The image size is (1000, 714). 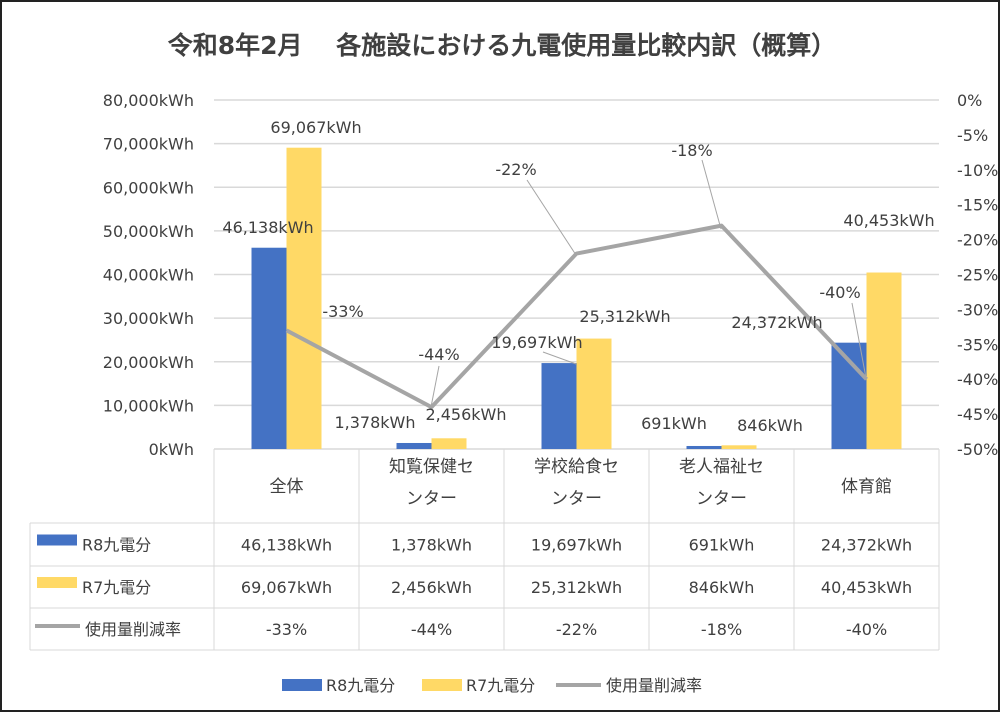 I want to click on data-label: 2,456kWh, so click(x=465, y=414).